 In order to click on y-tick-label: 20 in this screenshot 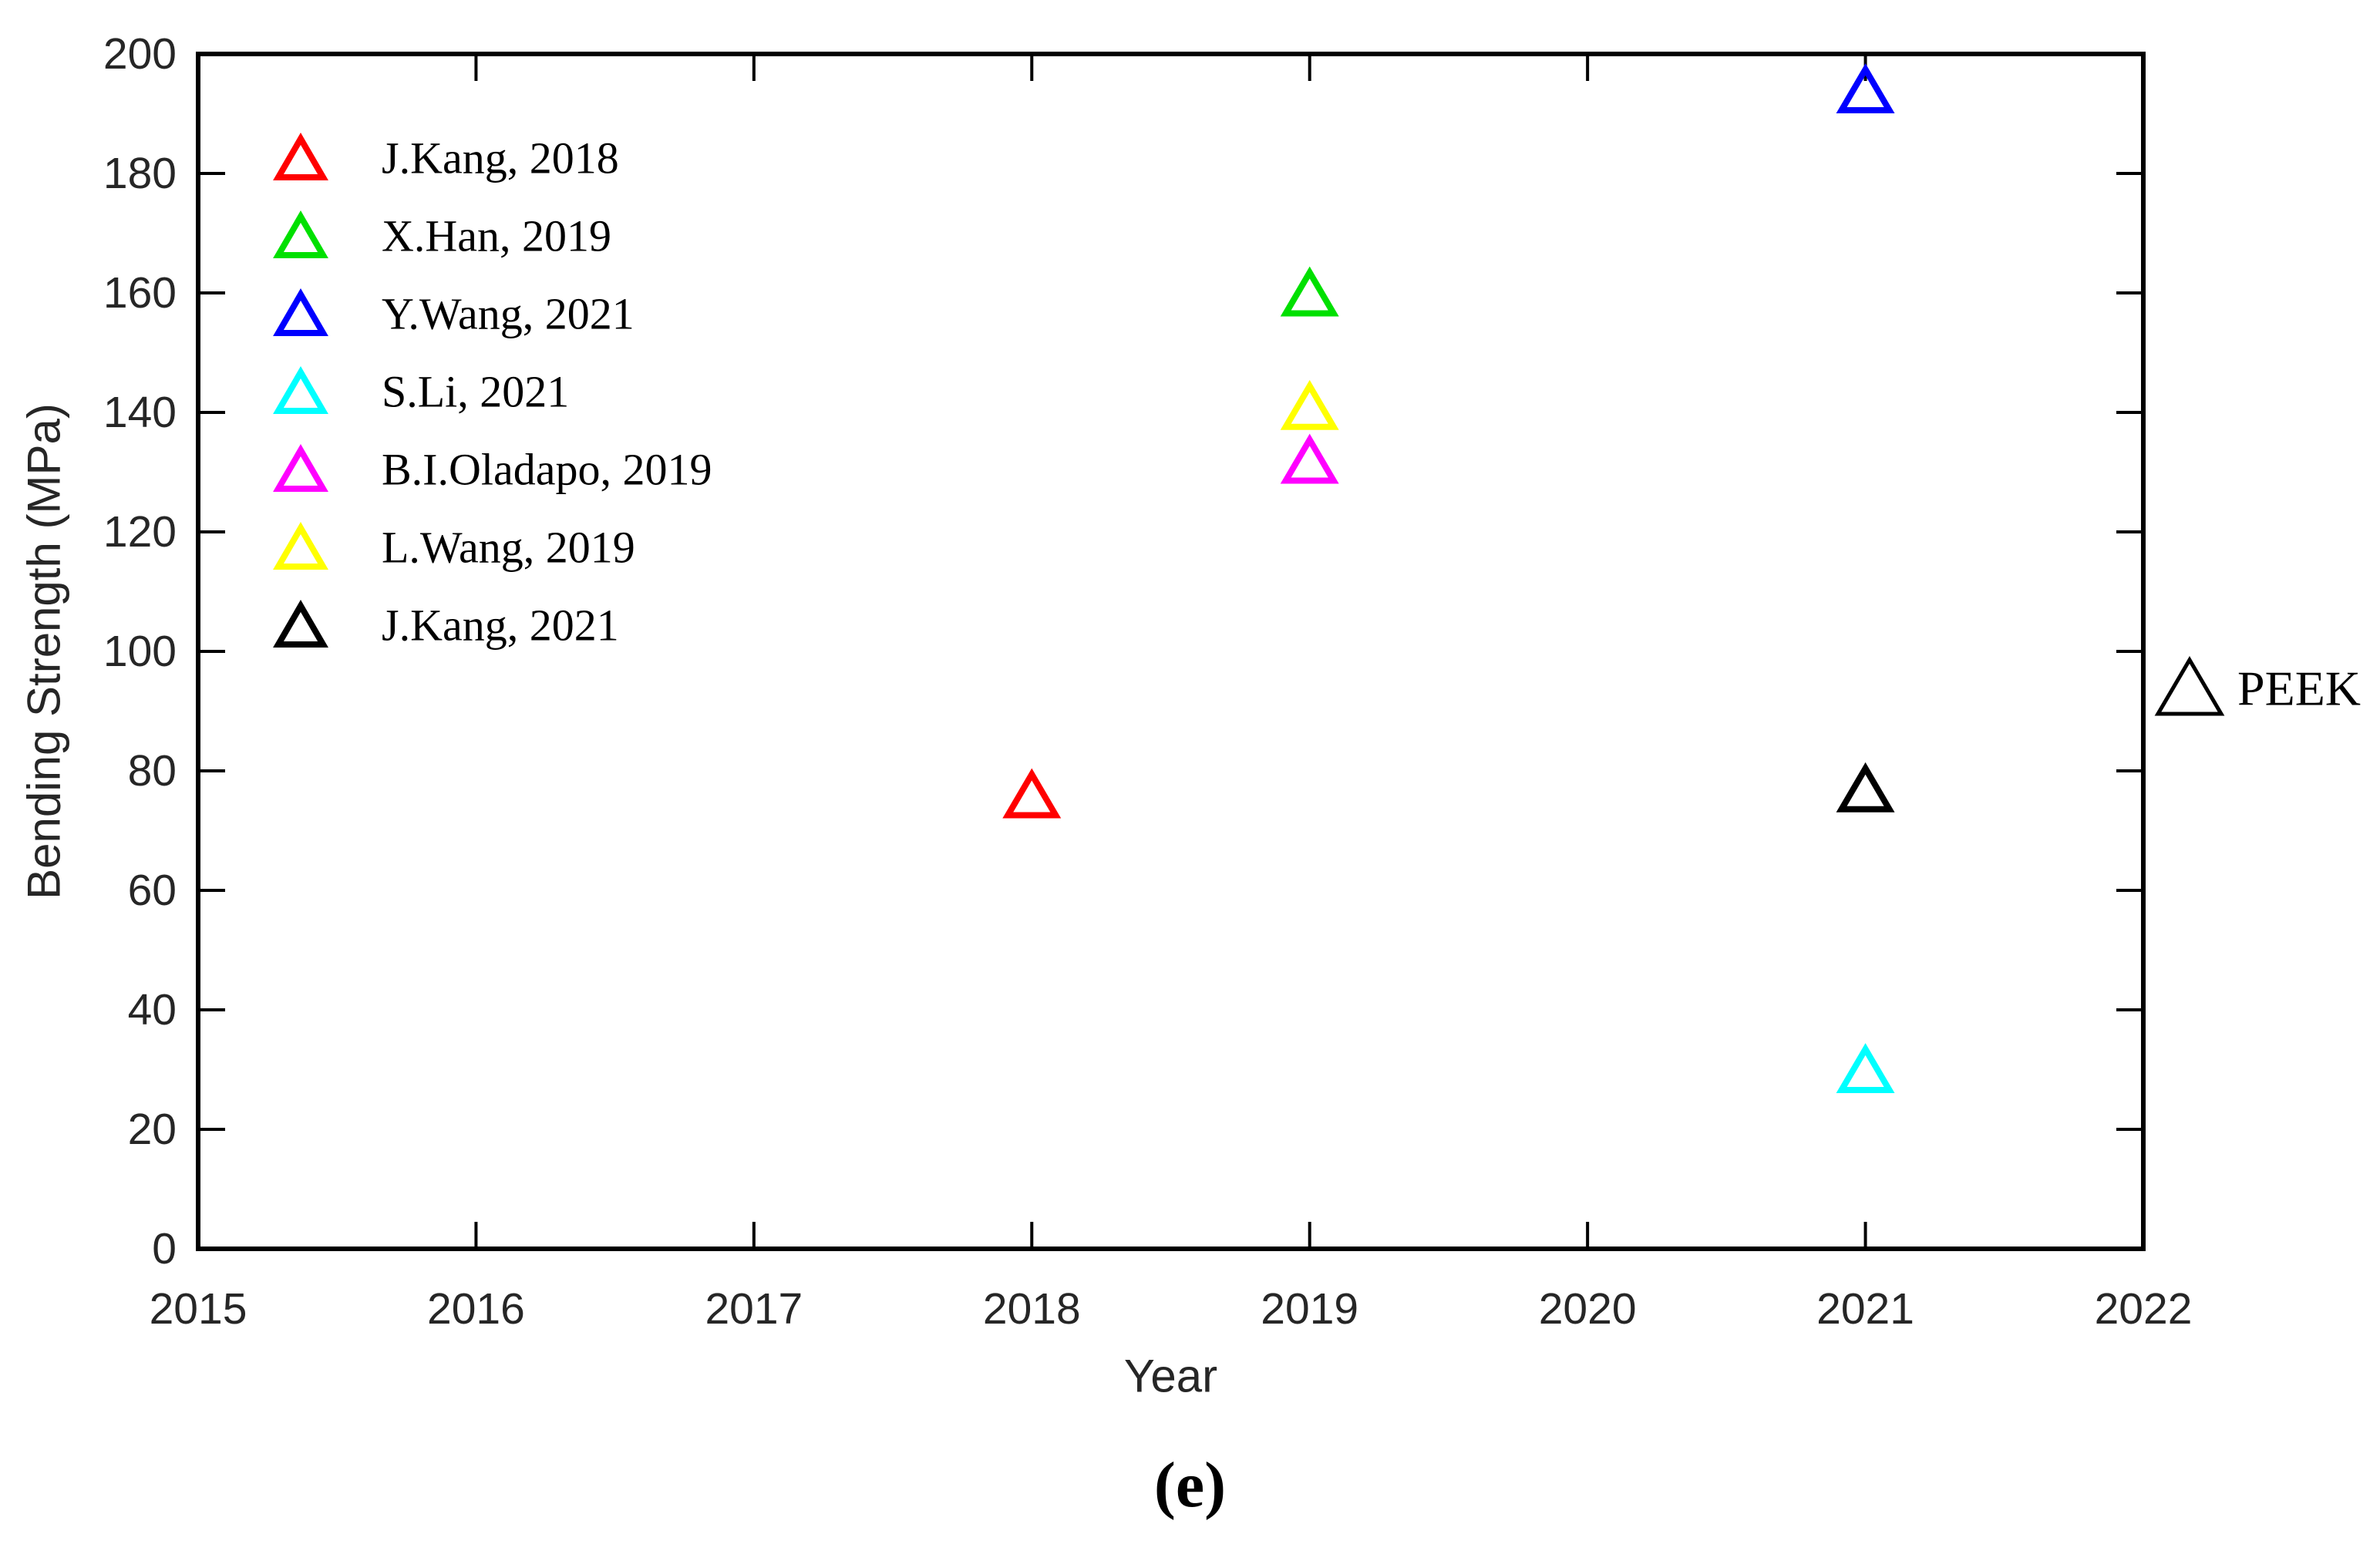, I will do `click(152, 1129)`.